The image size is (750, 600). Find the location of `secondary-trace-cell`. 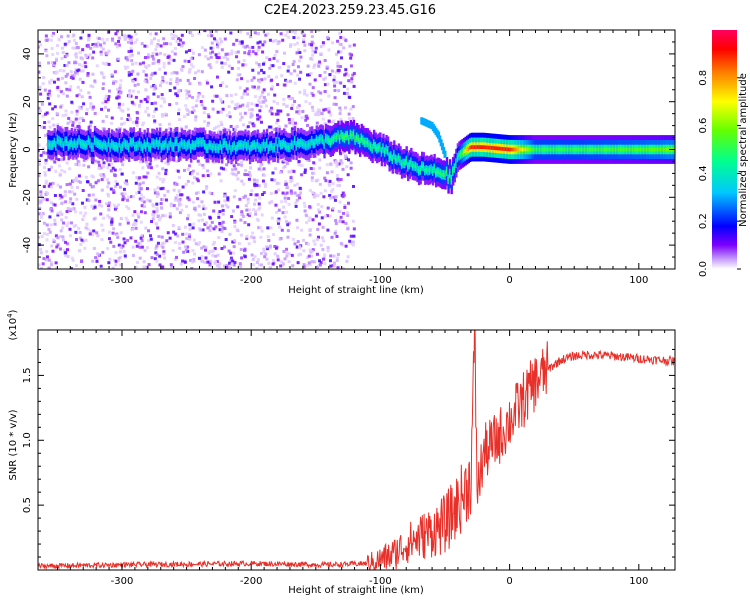

secondary-trace-cell is located at coordinates (441, 143).